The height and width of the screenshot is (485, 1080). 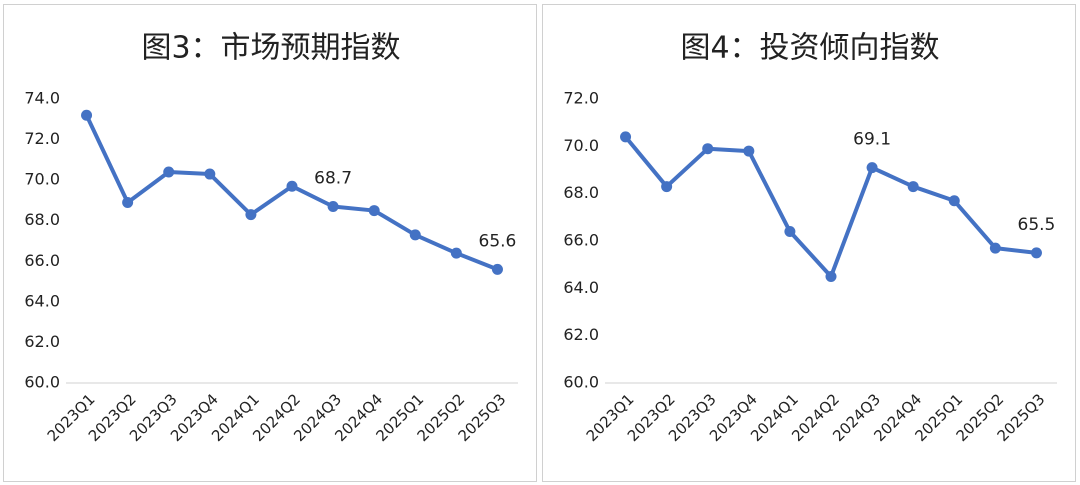 I want to click on data-label: 65.6, so click(x=498, y=241).